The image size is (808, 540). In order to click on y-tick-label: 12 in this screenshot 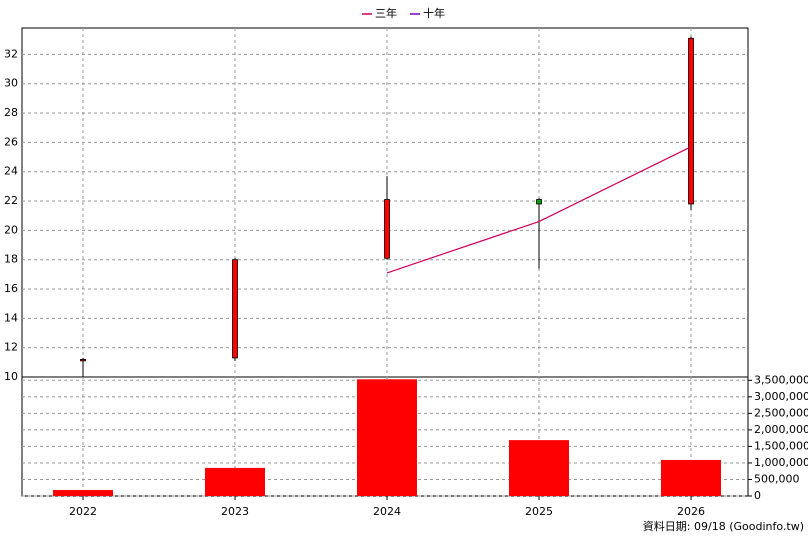, I will do `click(11, 347)`.